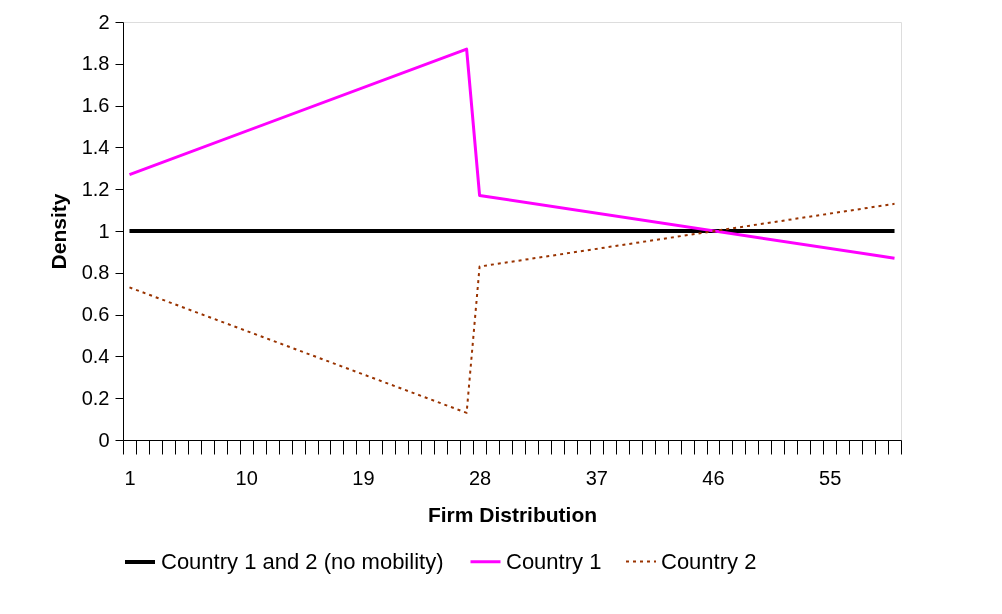  I want to click on legend-label: Country 1, so click(554, 561).